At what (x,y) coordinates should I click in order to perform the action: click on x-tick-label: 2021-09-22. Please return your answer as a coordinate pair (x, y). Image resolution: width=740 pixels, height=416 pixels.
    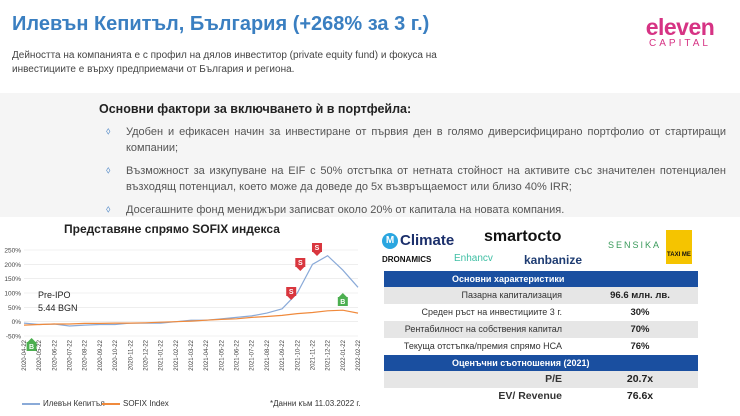
    Looking at the image, I should click on (283, 354).